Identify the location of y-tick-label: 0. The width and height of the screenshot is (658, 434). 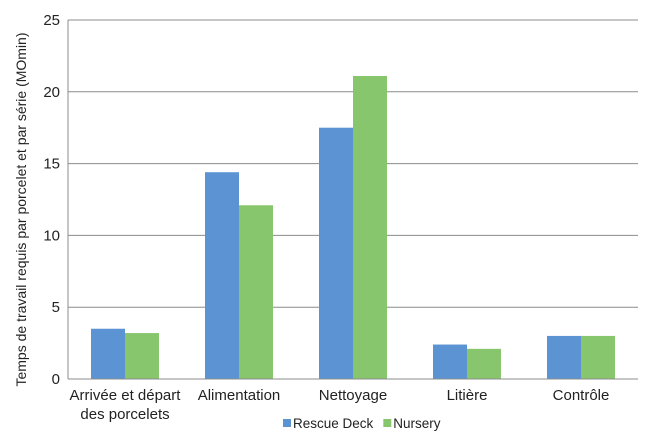
(56, 379).